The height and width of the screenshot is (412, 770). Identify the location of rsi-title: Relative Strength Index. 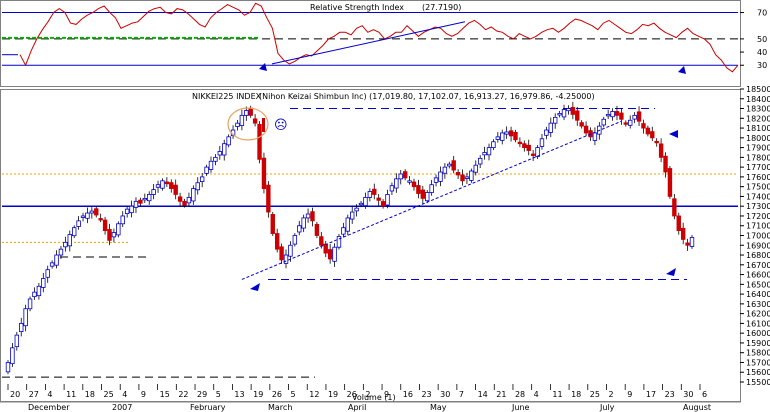
(357, 7).